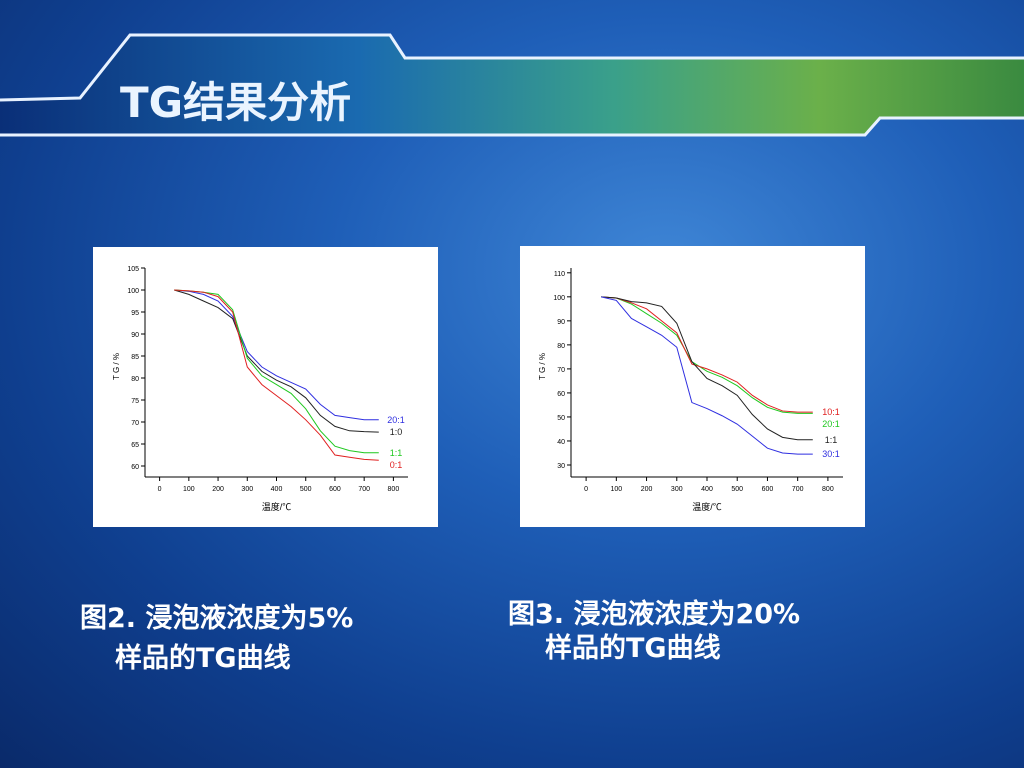 This screenshot has width=1024, height=768. What do you see at coordinates (561, 442) in the screenshot?
I see `y-tick-label: 40` at bounding box center [561, 442].